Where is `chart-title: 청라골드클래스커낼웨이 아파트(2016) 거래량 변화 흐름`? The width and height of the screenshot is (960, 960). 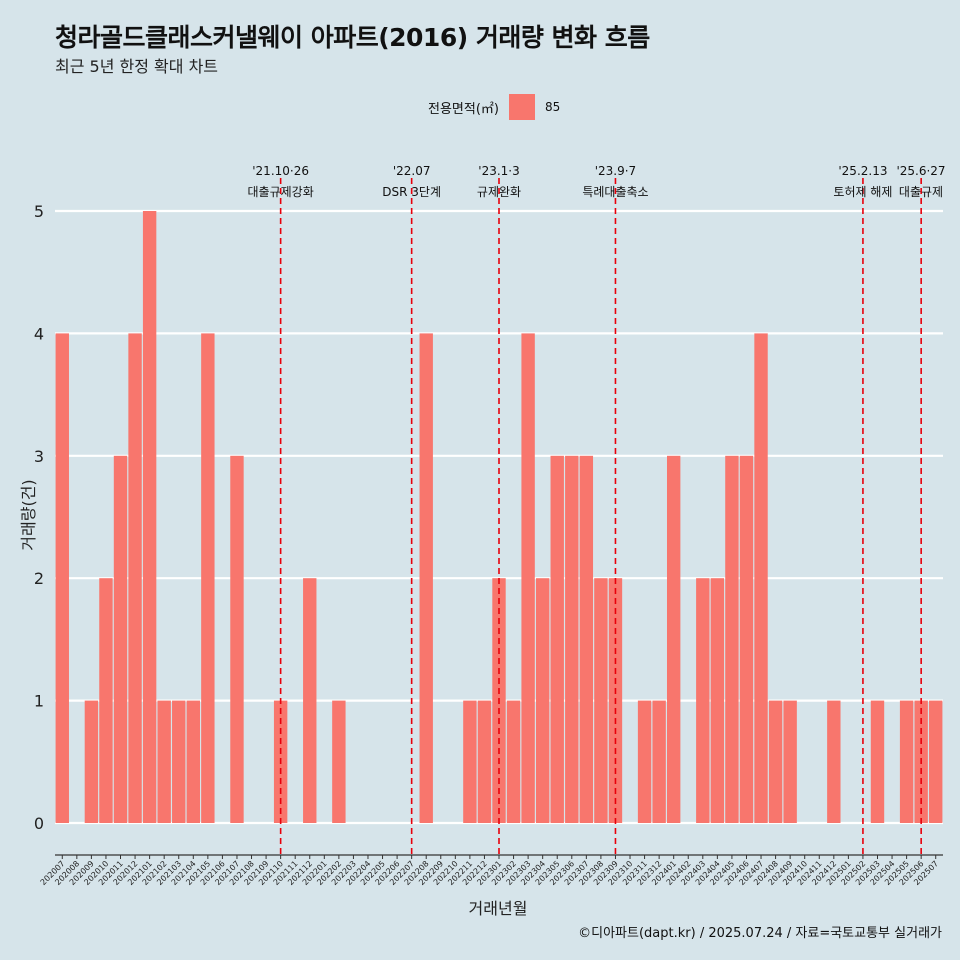 chart-title: 청라골드클래스커낼웨이 아파트(2016) 거래량 변화 흐름 is located at coordinates (352, 37).